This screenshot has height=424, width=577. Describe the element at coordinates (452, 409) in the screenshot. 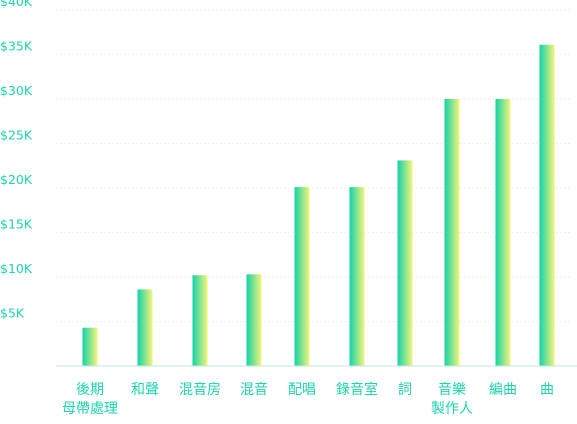

I see `x-category-label: 製作人` at that location.